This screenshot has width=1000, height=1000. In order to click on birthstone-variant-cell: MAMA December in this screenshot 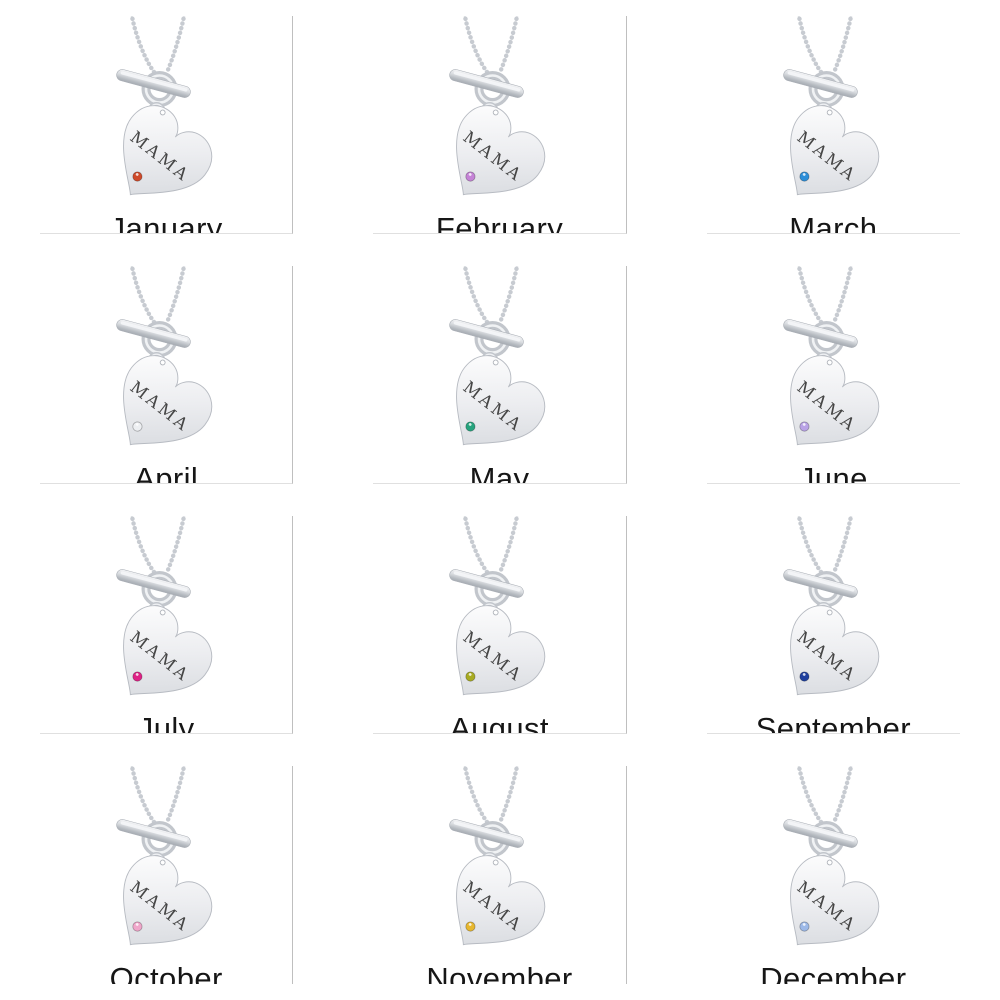, I will do `click(833, 875)`.